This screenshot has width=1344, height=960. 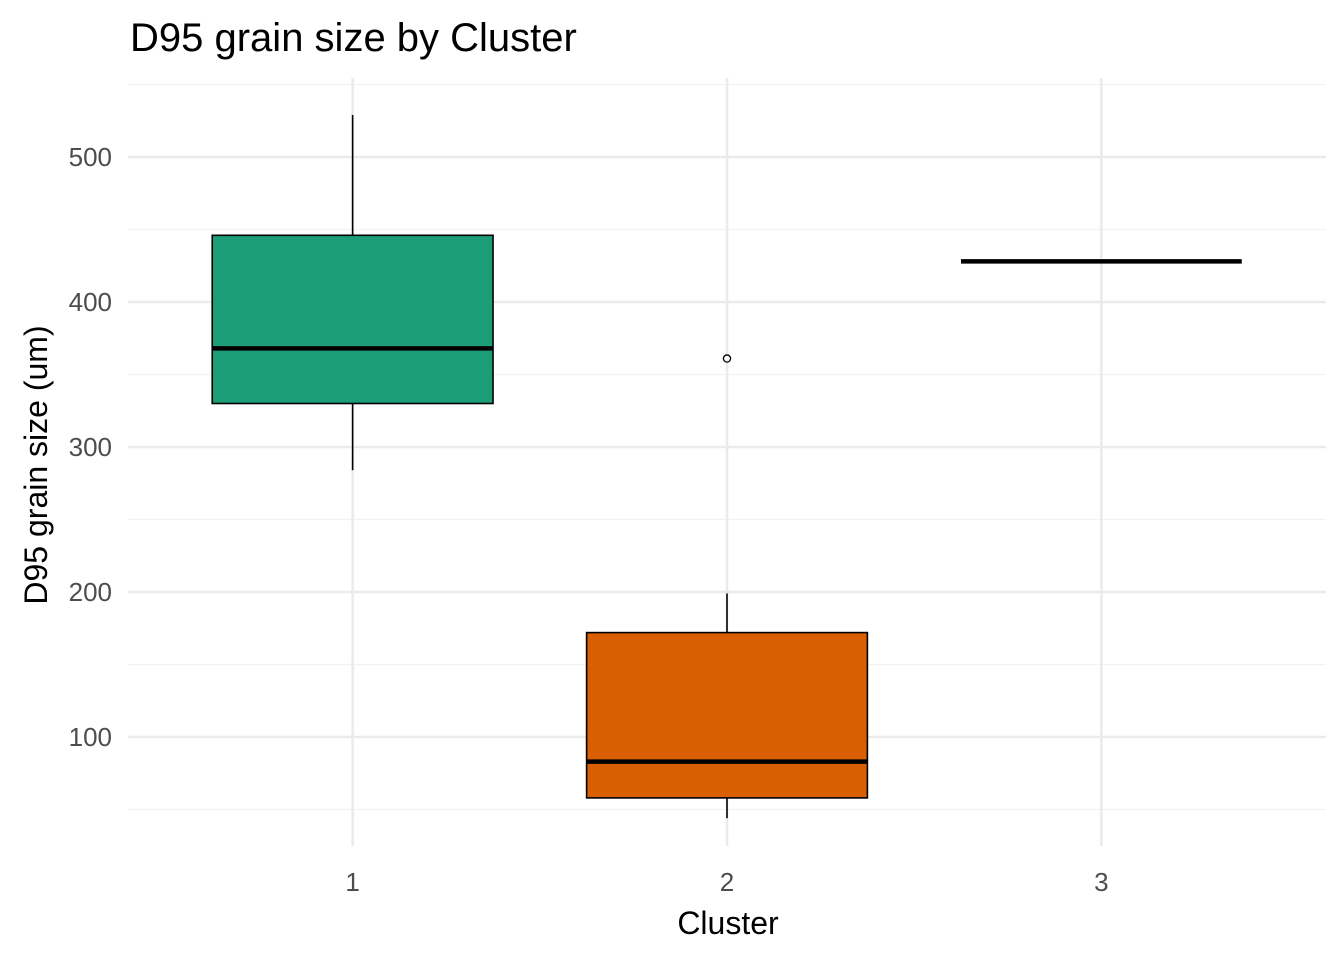 I want to click on y-axis-ticks: 100 200 300 400 500, so click(x=90, y=447).